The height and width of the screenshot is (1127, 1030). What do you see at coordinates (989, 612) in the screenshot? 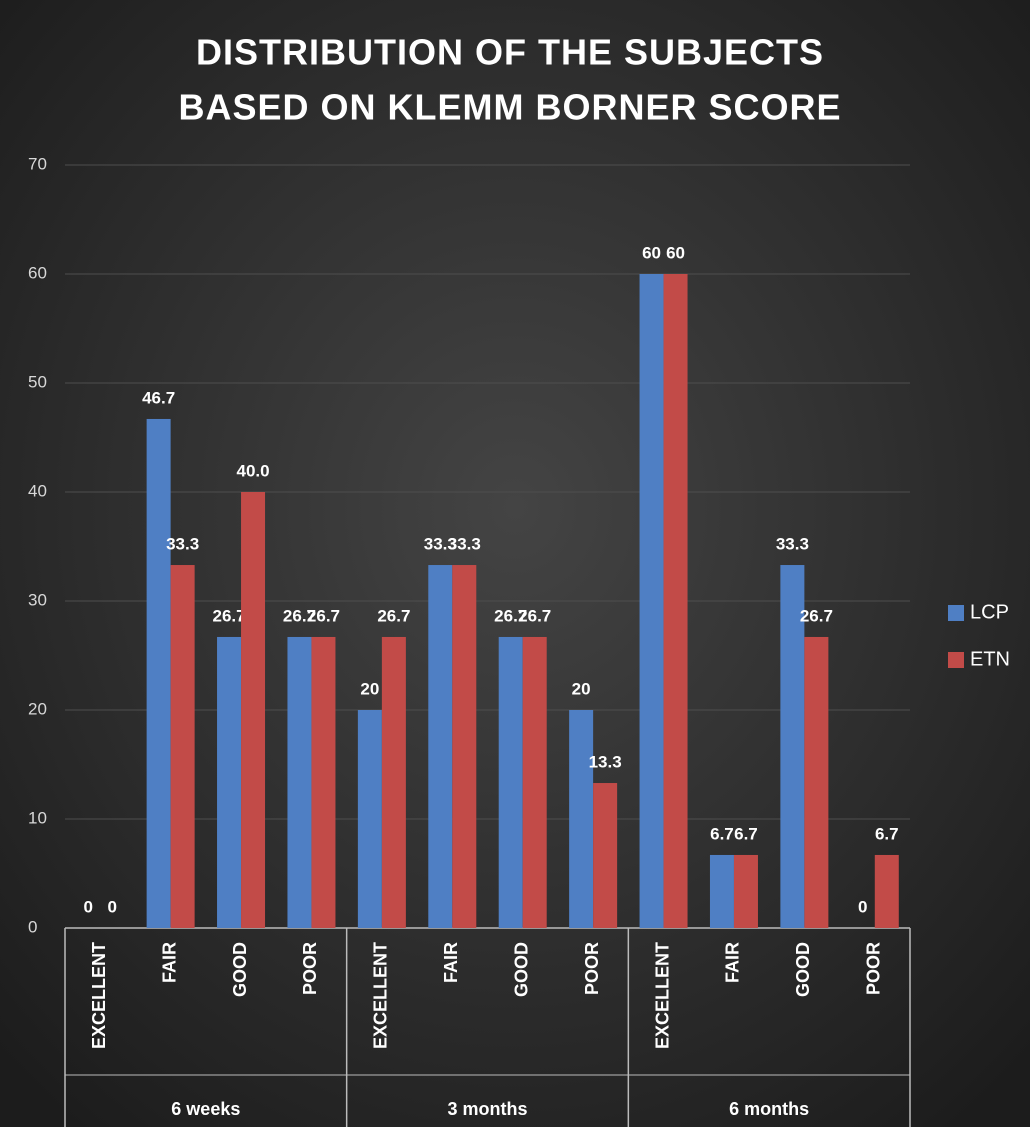
I see `legend-label: LCP` at bounding box center [989, 612].